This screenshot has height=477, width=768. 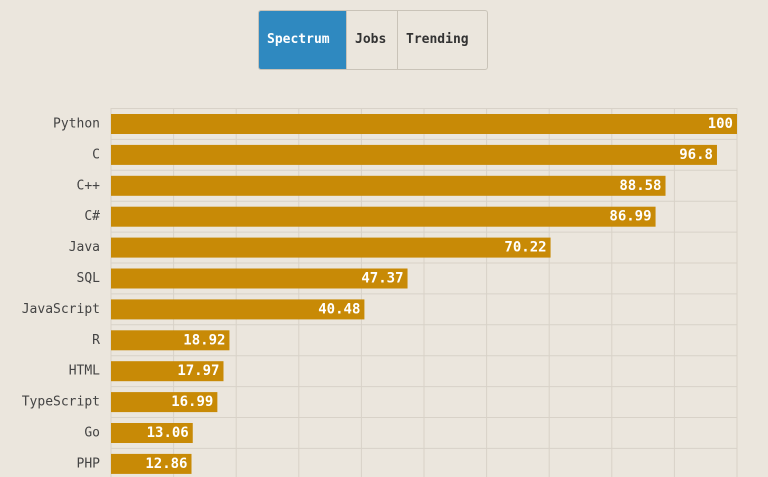 I want to click on category-label: HTML, so click(x=84, y=371).